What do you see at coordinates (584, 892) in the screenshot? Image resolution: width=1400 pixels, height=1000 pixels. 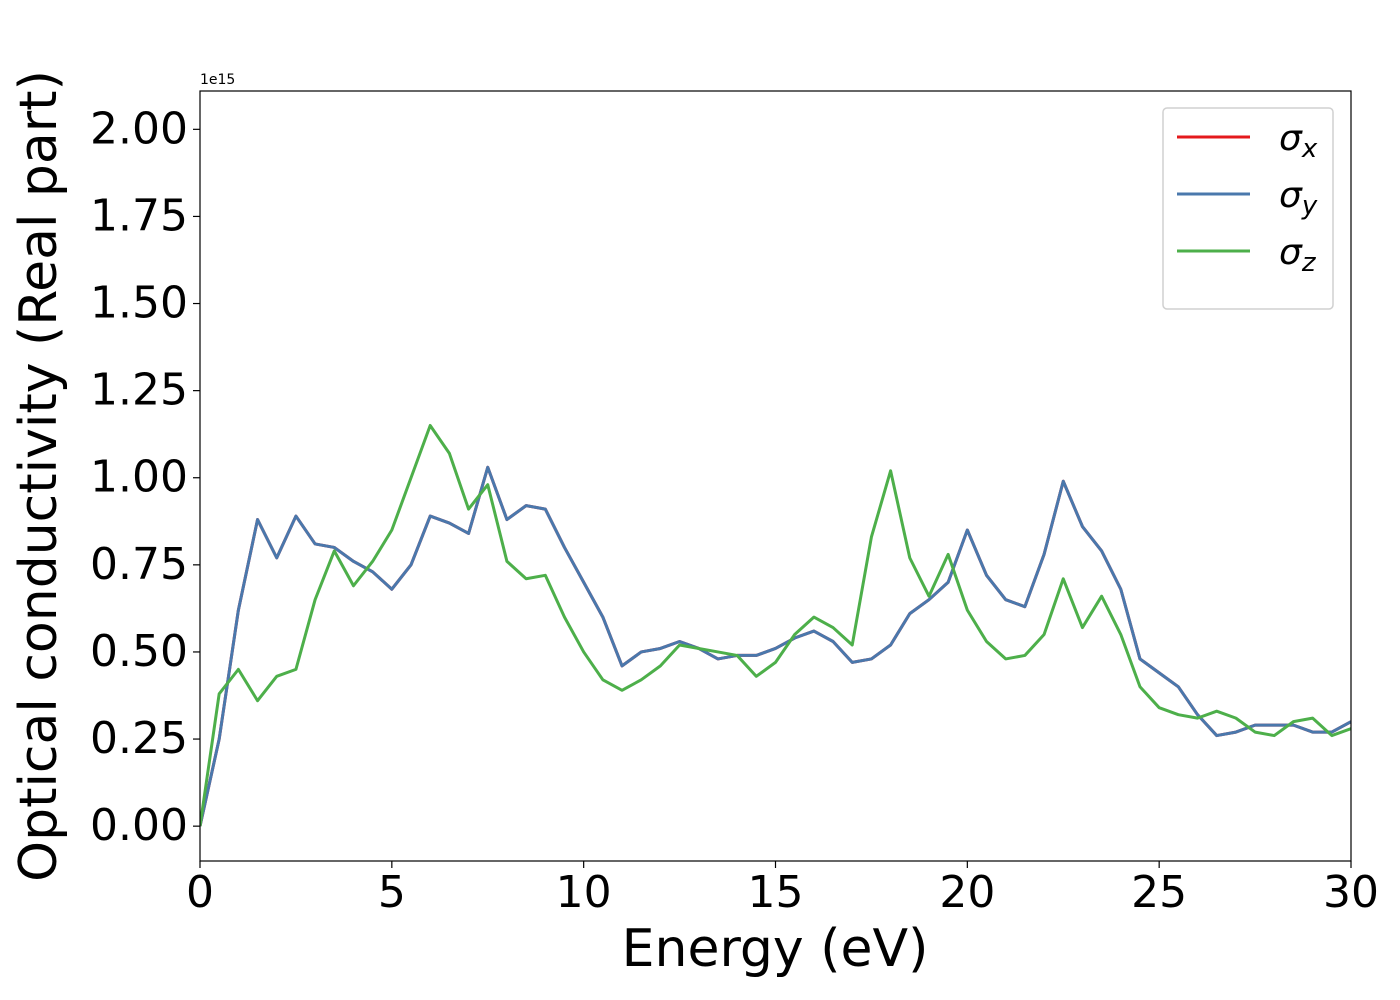 I see `x-tick-label: 10` at bounding box center [584, 892].